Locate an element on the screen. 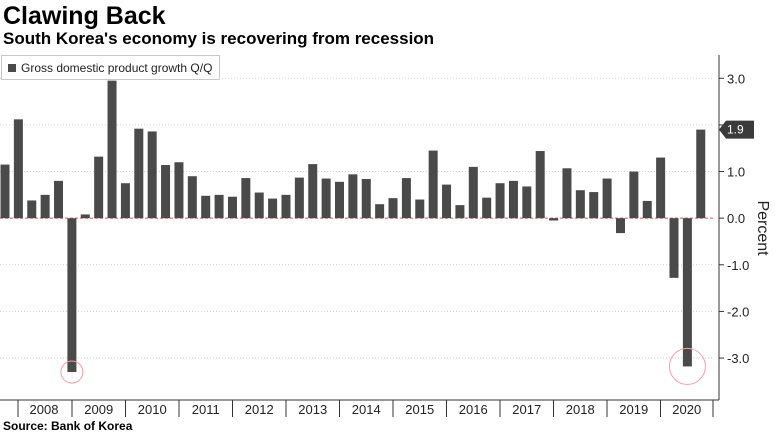 The image size is (775, 435). y-axis-title: Percent is located at coordinates (762, 228).